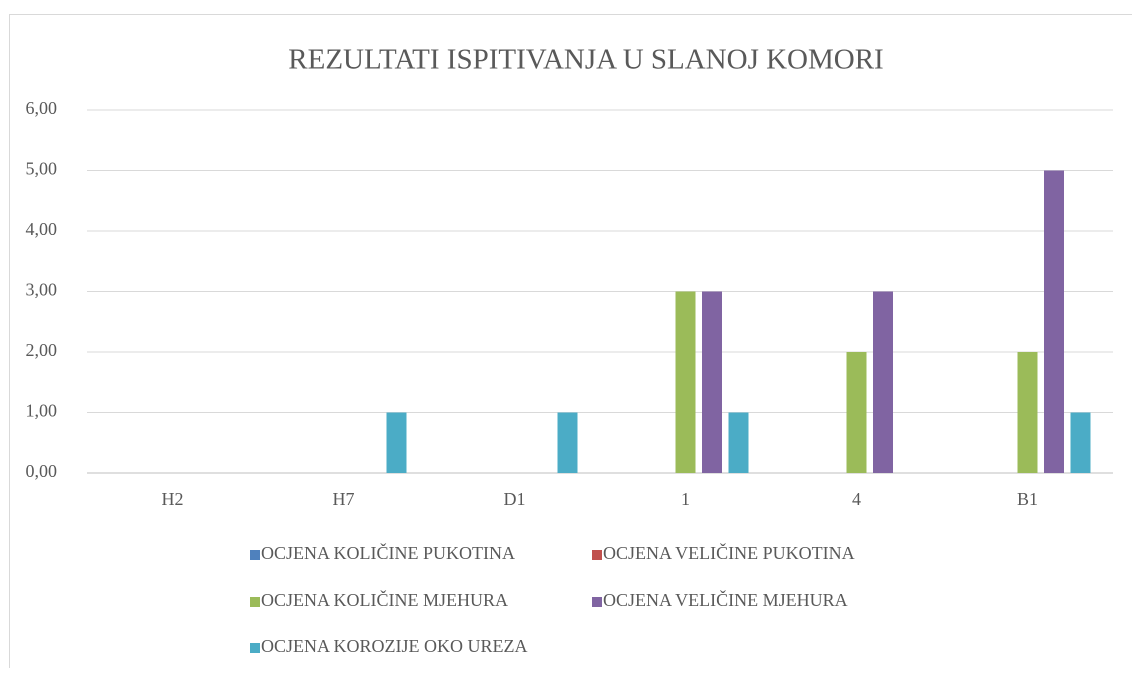 The width and height of the screenshot is (1132, 673). I want to click on legend-label: OCJENA KOLIČINE PUKOTINA, so click(388, 552).